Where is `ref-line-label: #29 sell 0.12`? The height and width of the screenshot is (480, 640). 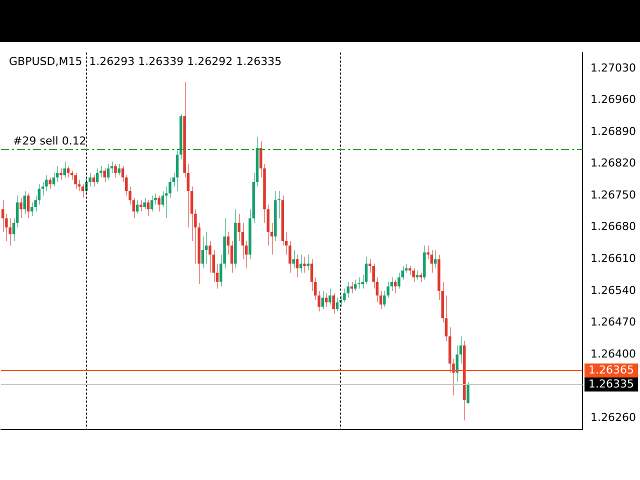
ref-line-label: #29 sell 0.12 is located at coordinates (49, 141).